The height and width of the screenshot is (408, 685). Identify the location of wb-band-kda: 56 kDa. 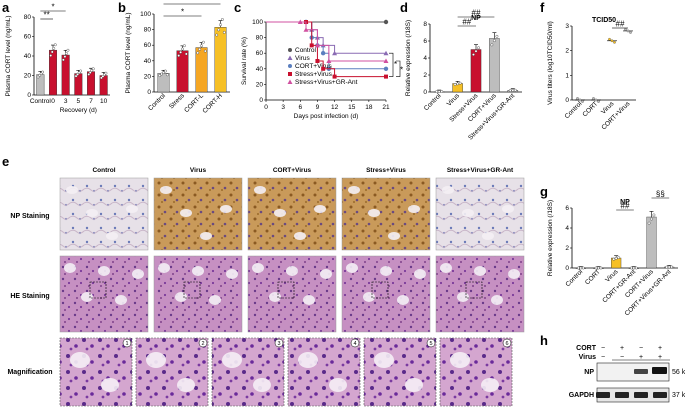
(678, 372).